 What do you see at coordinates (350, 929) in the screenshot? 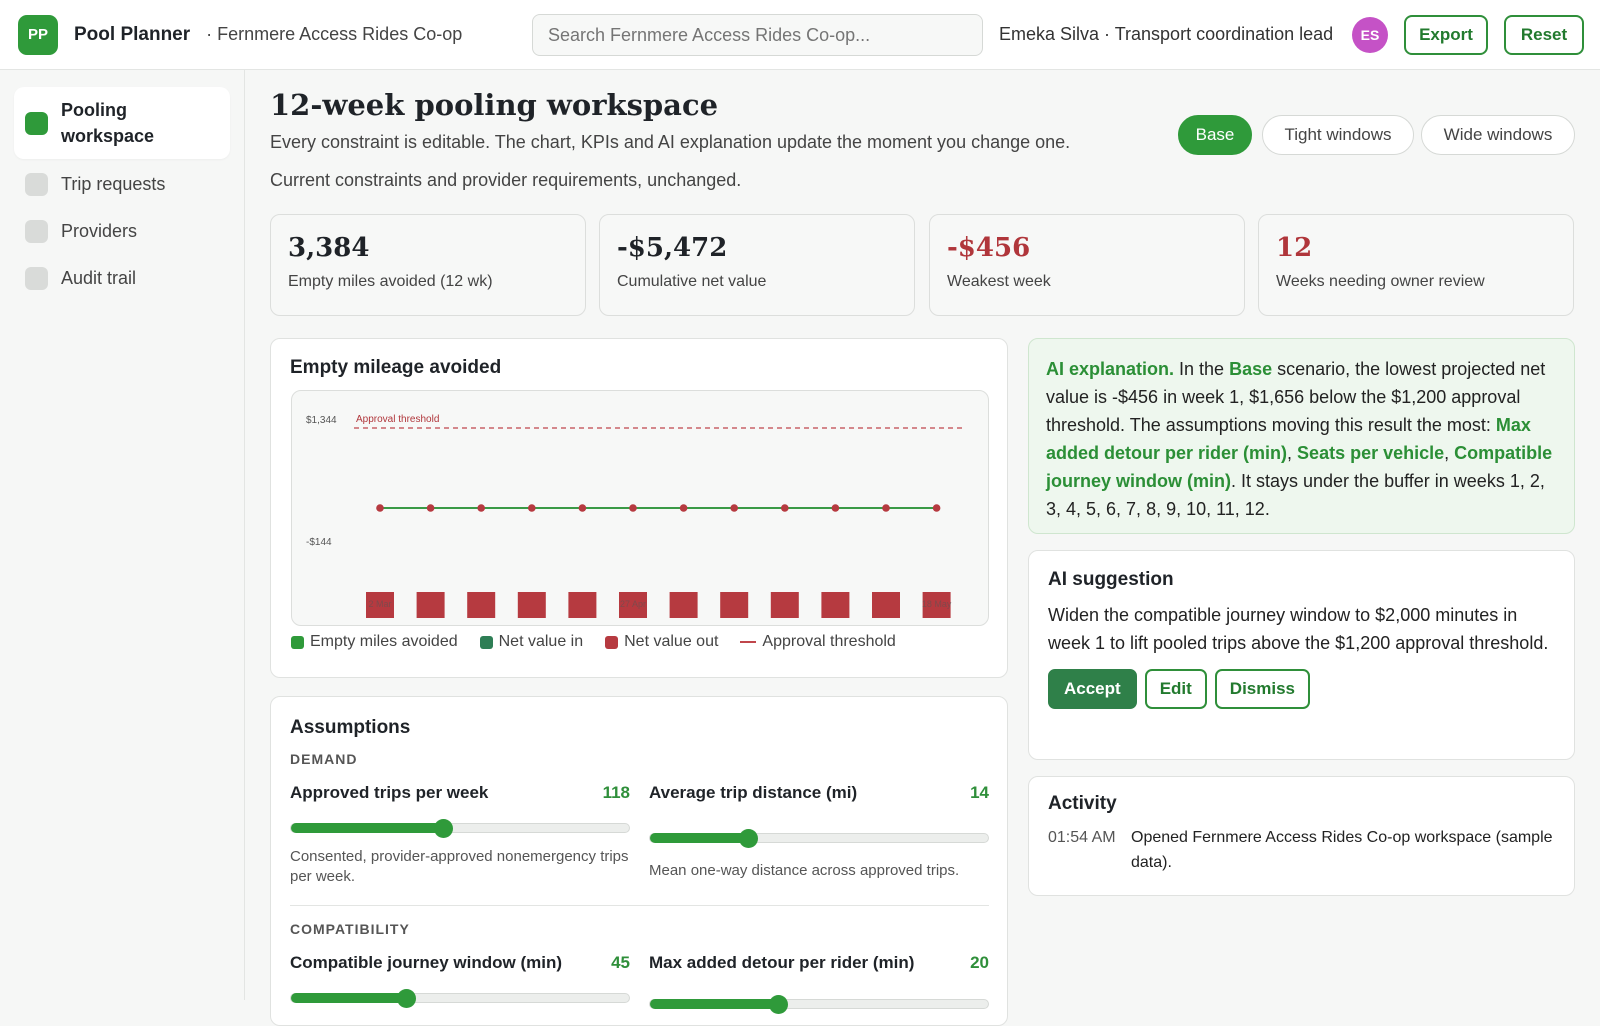
I see `section-label-compatibility: COMPATIBILITY` at bounding box center [350, 929].